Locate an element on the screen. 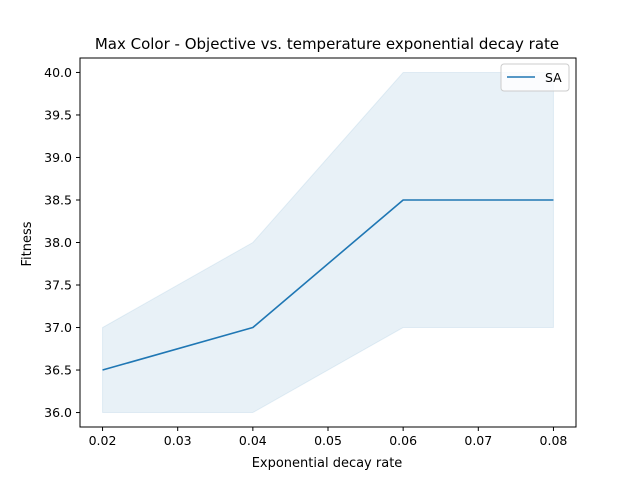  y-axis-ticks: 36.0 36.5 37.0 37.5 38.0 38.5 39.0 39.5 40.0 is located at coordinates (62, 242).